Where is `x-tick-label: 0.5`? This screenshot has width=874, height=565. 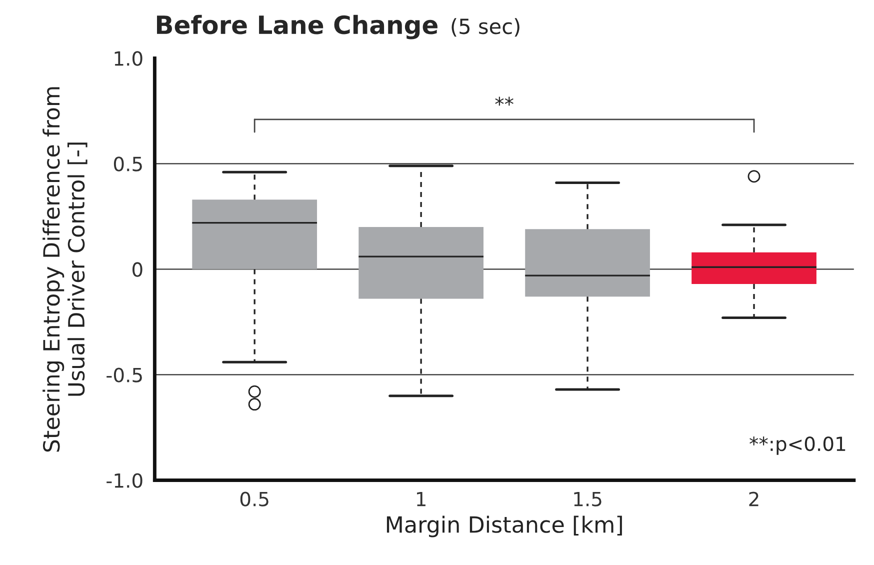
x-tick-label: 0.5 is located at coordinates (254, 499).